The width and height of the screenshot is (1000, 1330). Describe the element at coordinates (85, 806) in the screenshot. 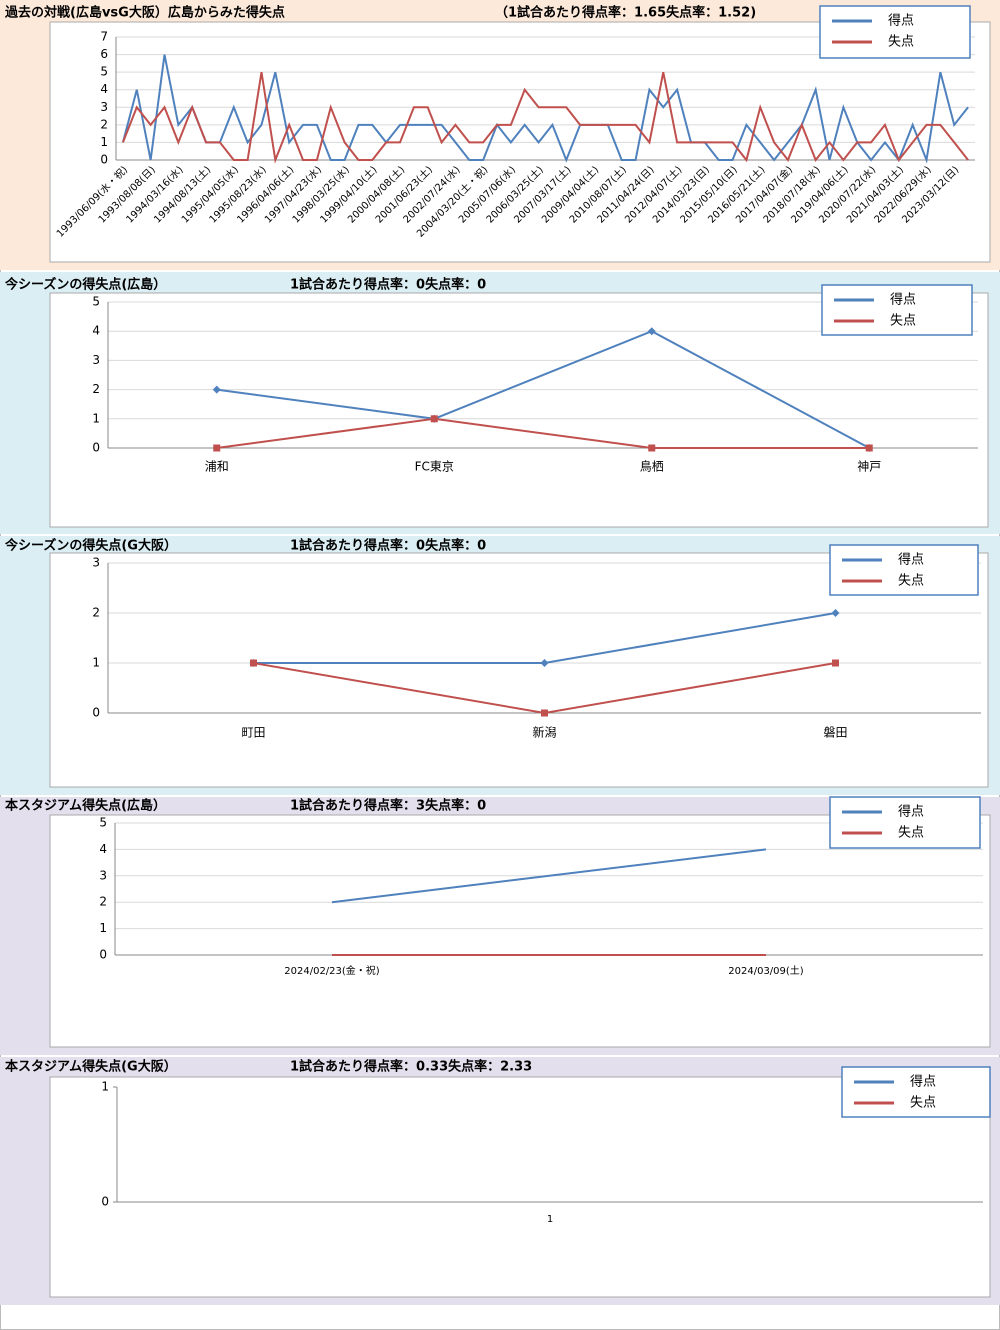

I see `chart-title: 本スタジアム得失点(広島）` at that location.